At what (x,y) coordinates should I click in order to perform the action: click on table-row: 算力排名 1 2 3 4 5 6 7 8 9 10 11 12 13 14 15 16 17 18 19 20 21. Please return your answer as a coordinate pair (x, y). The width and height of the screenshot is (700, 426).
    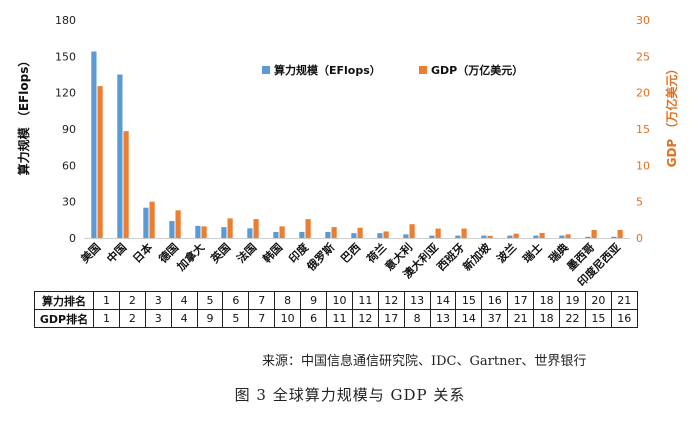
    Looking at the image, I should click on (336, 300).